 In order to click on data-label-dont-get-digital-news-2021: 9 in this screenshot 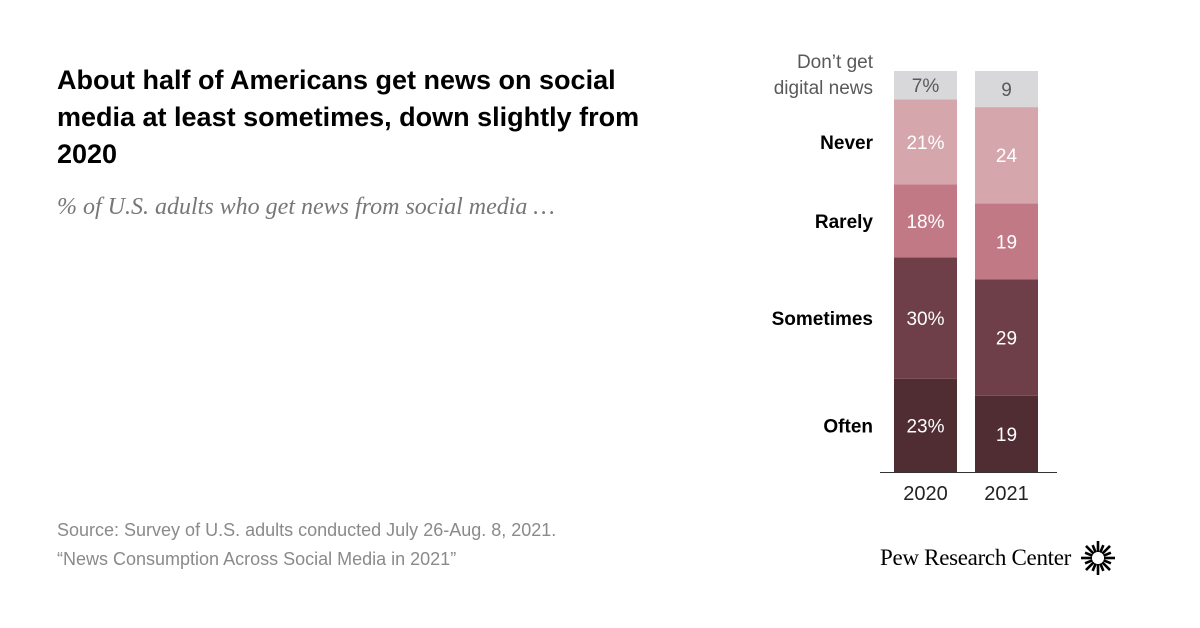, I will do `click(1006, 90)`.